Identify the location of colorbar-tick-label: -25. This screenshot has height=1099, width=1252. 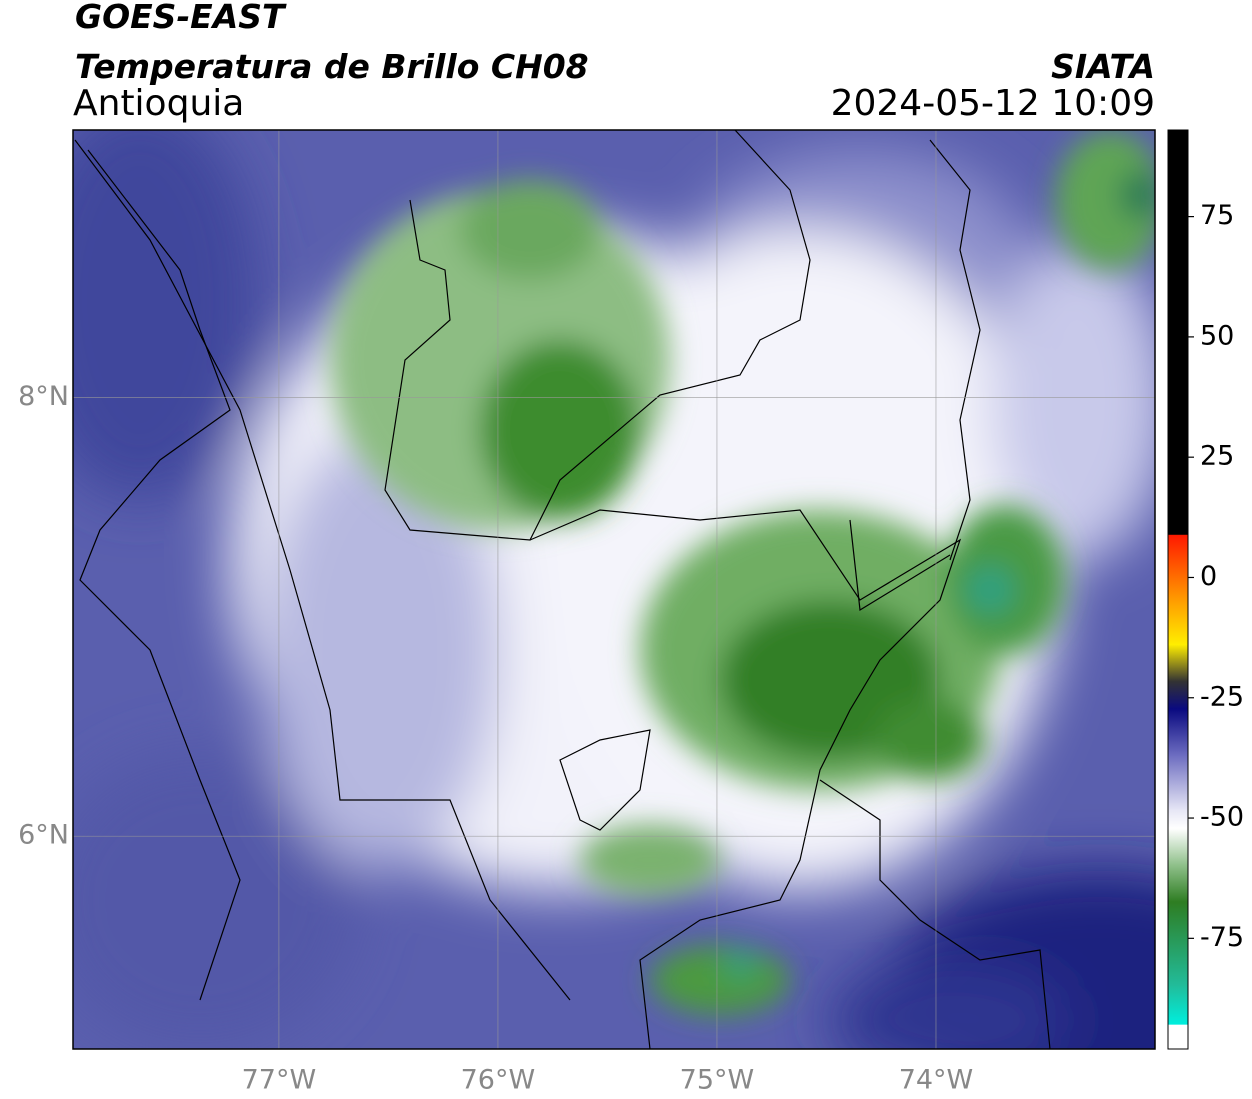
(1222, 696).